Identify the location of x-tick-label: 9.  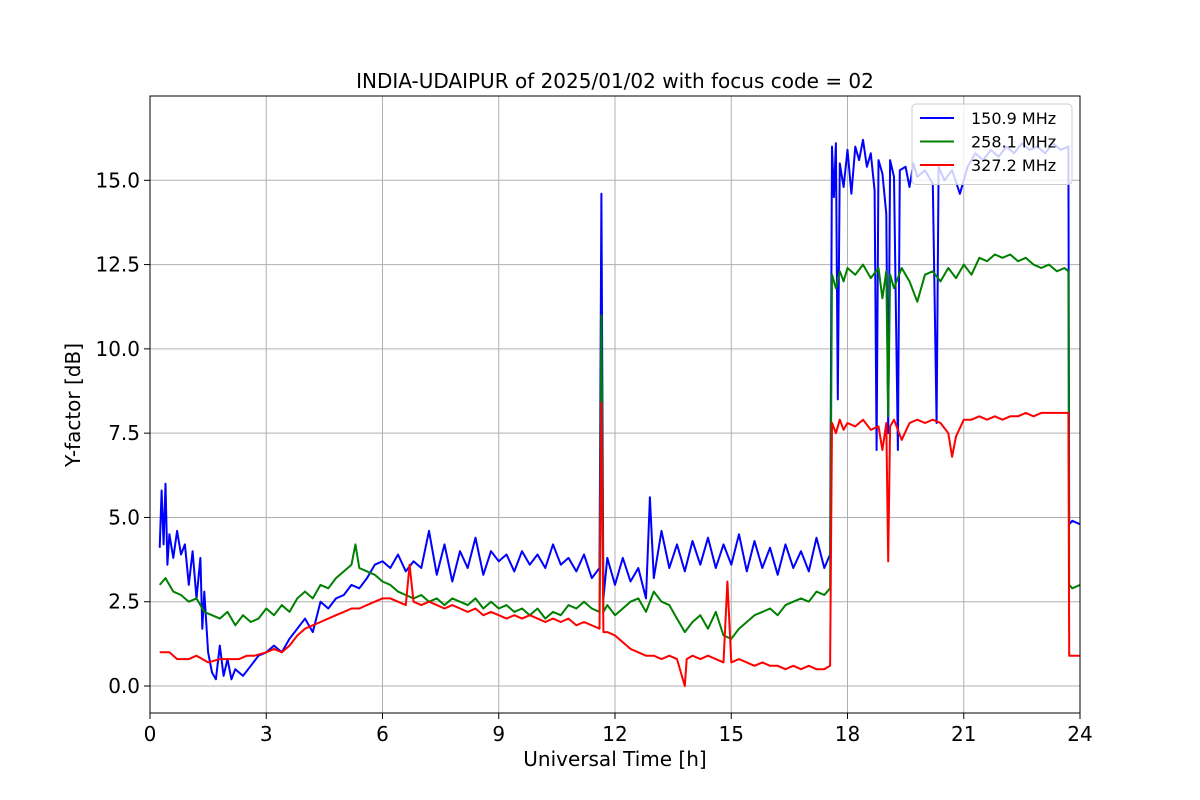
(498, 734).